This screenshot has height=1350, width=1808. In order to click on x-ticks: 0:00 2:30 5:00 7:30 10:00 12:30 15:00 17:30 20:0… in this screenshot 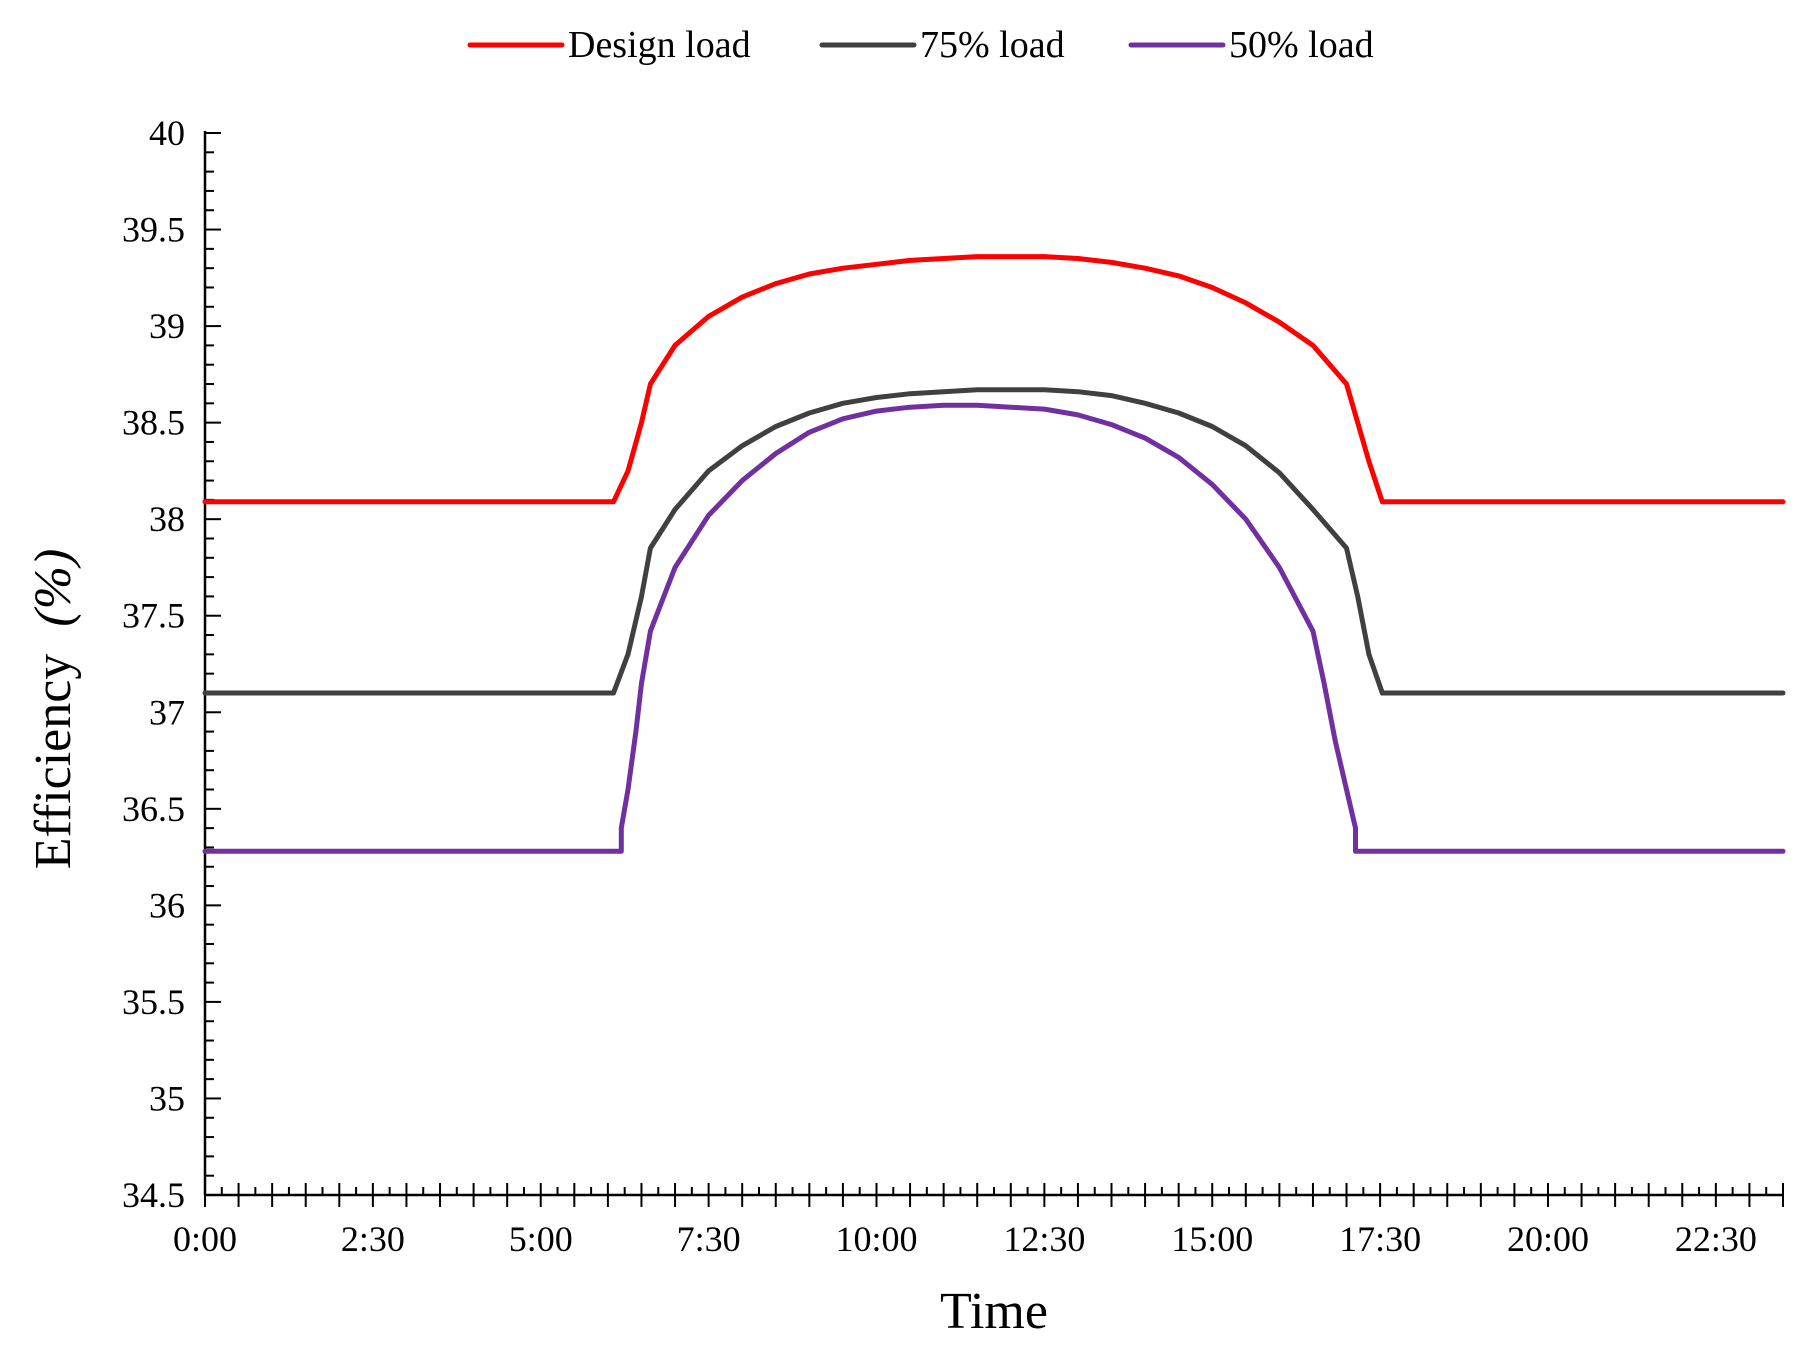, I will do `click(978, 1221)`.